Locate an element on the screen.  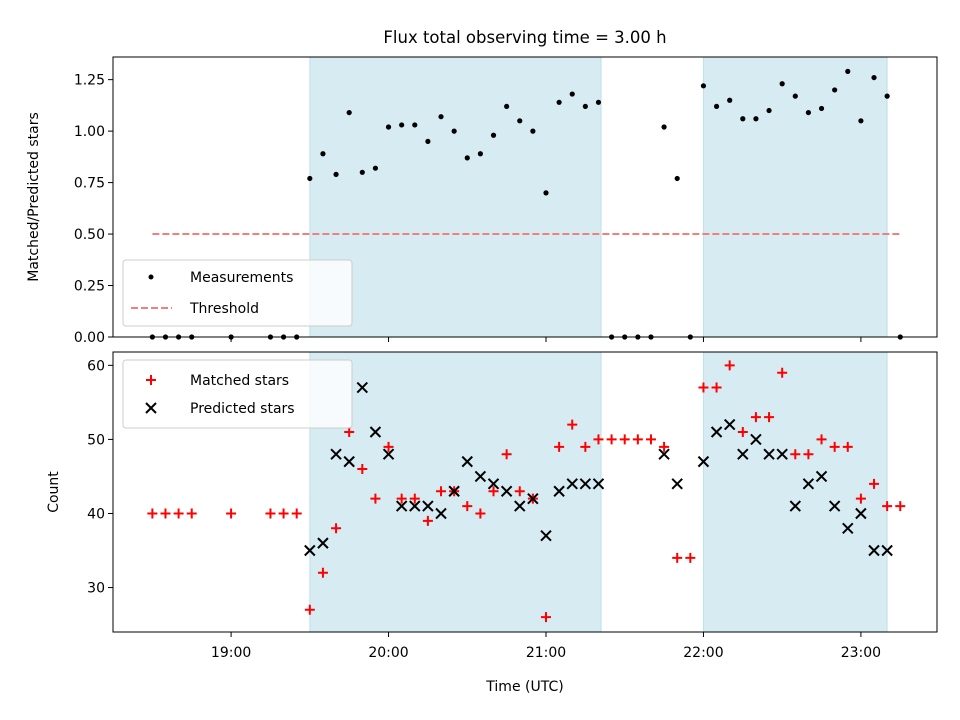
ratio-y-tick-label: 0.50 is located at coordinates (89, 235).